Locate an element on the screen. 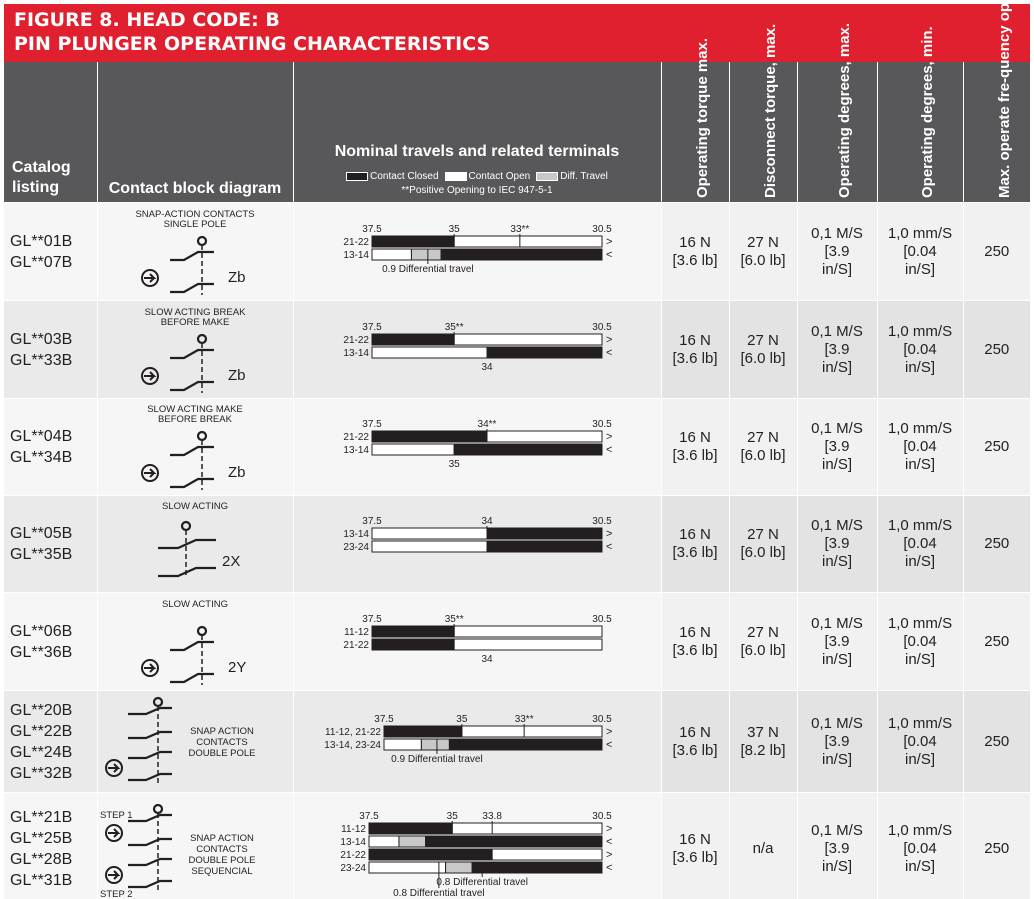 Image resolution: width=1034 pixels, height=899 pixels. diagram-title: SLOW ACTING BREAK is located at coordinates (194, 312).